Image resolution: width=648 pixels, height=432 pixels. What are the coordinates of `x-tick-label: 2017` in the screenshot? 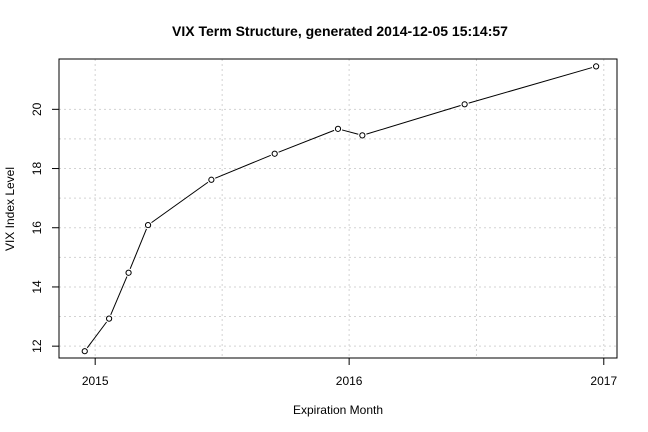 It's located at (603, 381).